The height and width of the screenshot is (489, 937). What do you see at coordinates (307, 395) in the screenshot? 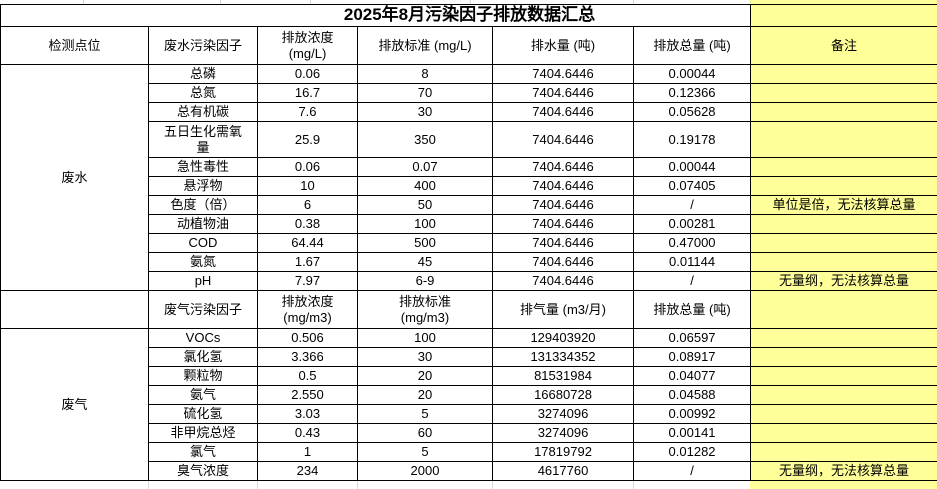
I see `cell-concentration: 2.550` at bounding box center [307, 395].